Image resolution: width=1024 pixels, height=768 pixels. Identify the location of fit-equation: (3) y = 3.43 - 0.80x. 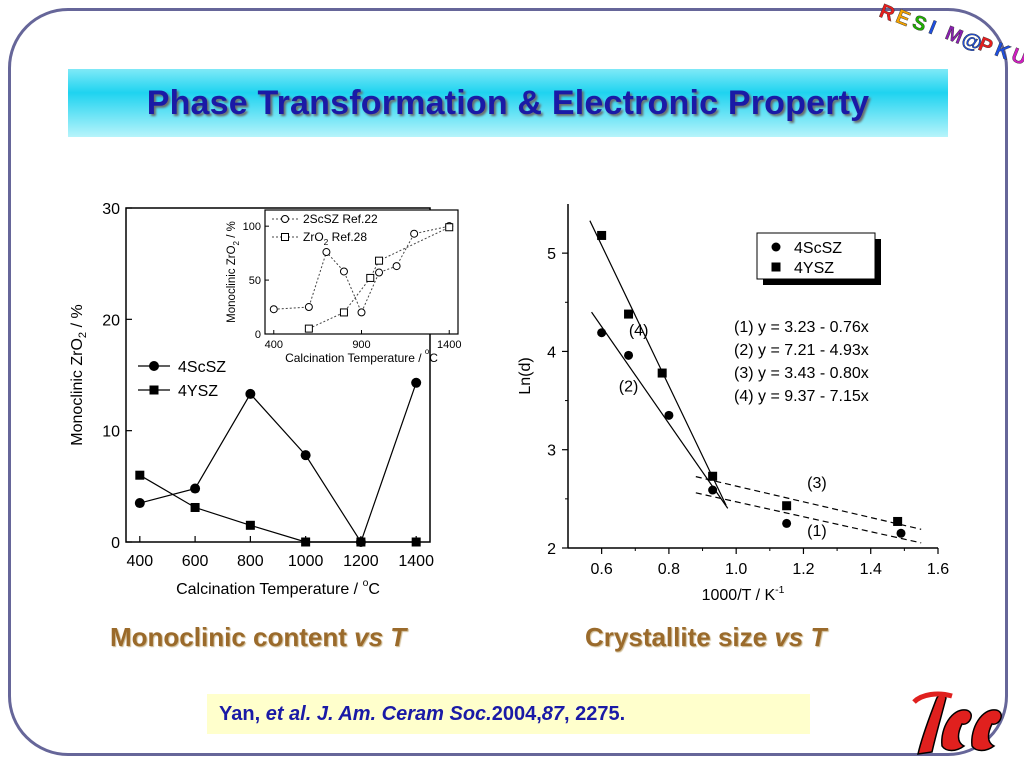
(801, 373).